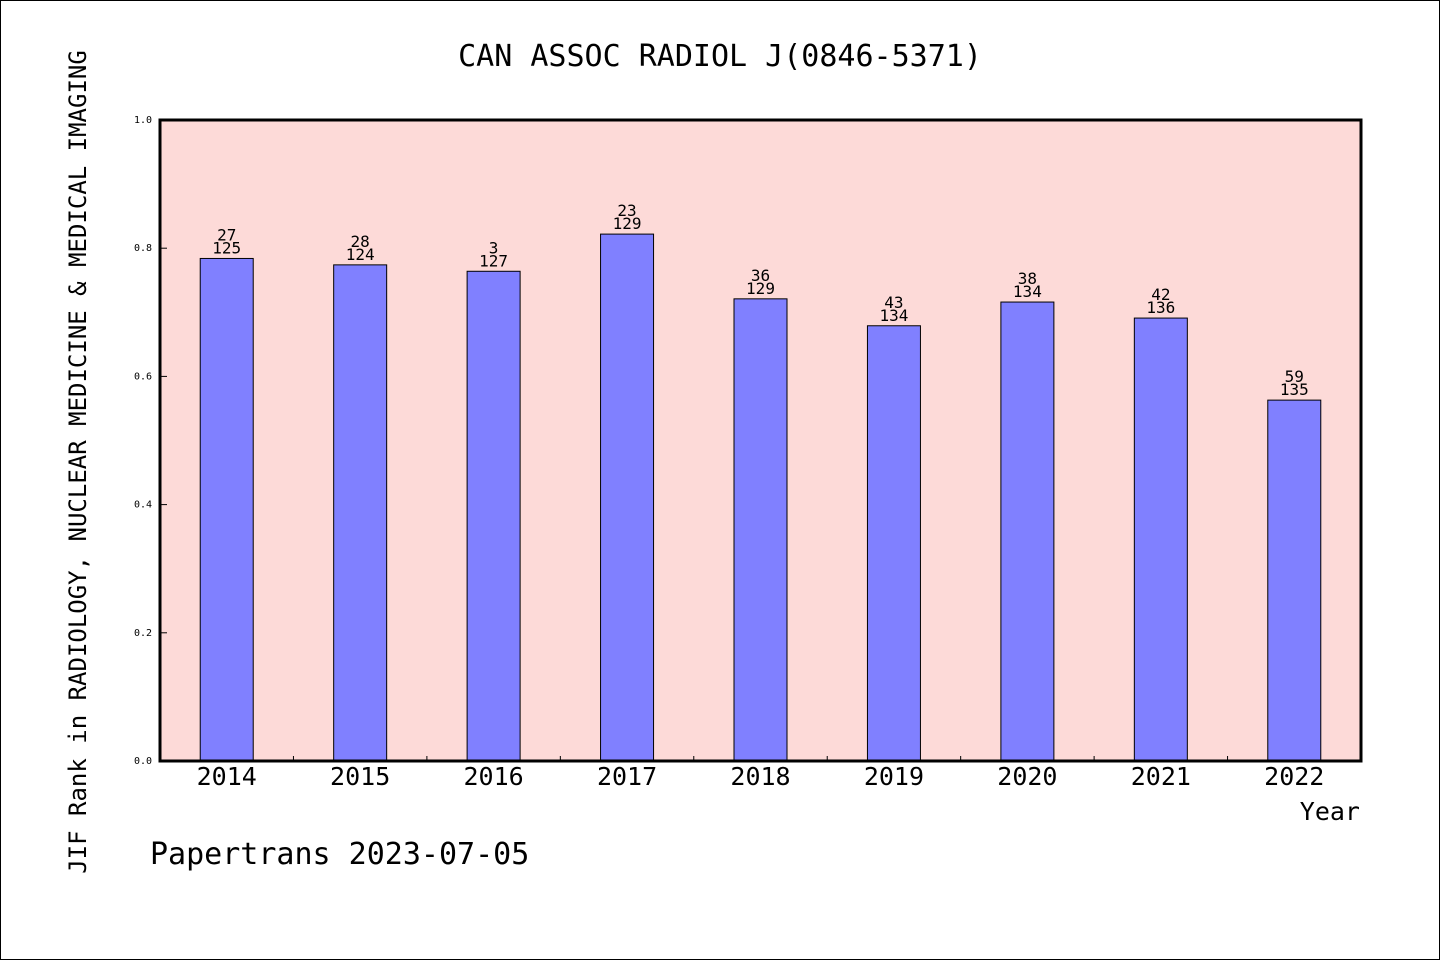 The width and height of the screenshot is (1440, 960). Describe the element at coordinates (360, 254) in the screenshot. I see `data-label-total: 124` at that location.